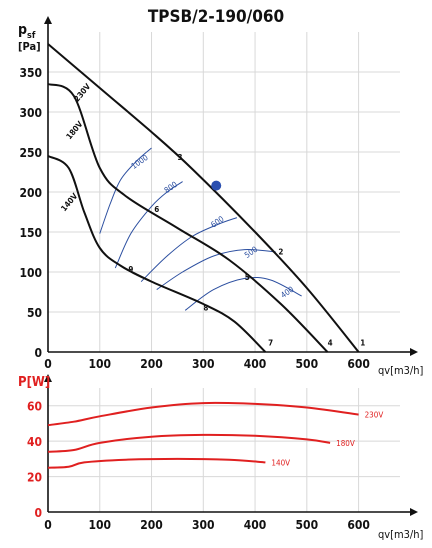 The image size is (432, 548). Describe the element at coordinates (34, 313) in the screenshot. I see `y-tick-label: 50` at that location.